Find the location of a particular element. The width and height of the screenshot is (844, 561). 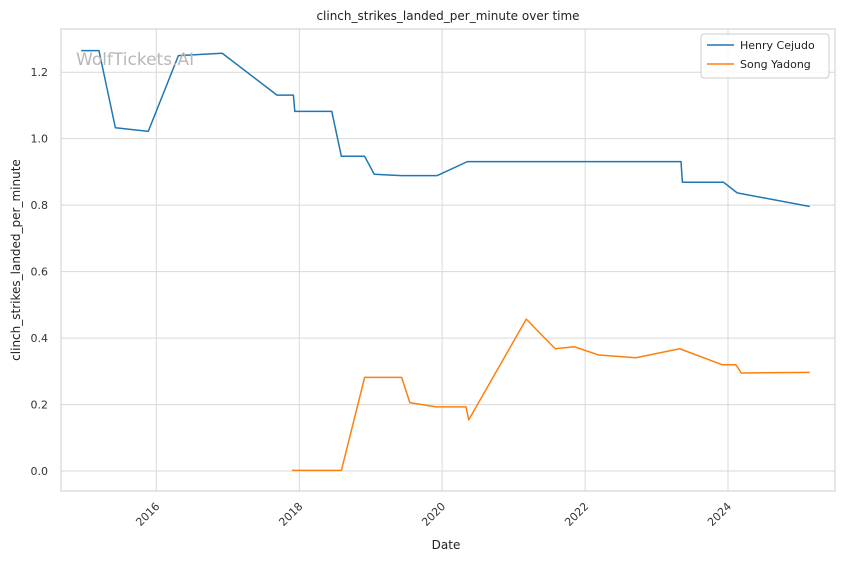

y-tick-label: 0.8 is located at coordinates (40, 205).